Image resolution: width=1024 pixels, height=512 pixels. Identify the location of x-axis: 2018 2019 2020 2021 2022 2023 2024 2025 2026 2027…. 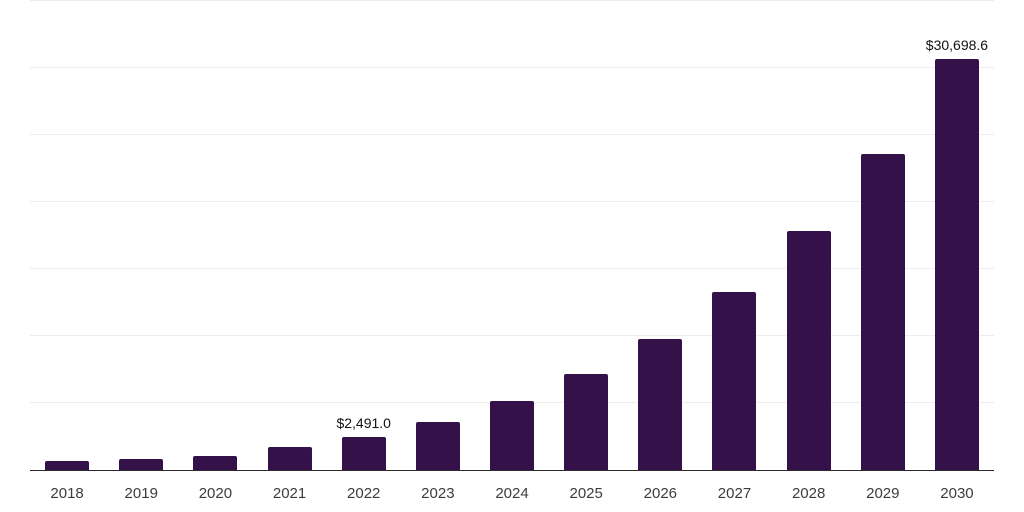
(512, 486).